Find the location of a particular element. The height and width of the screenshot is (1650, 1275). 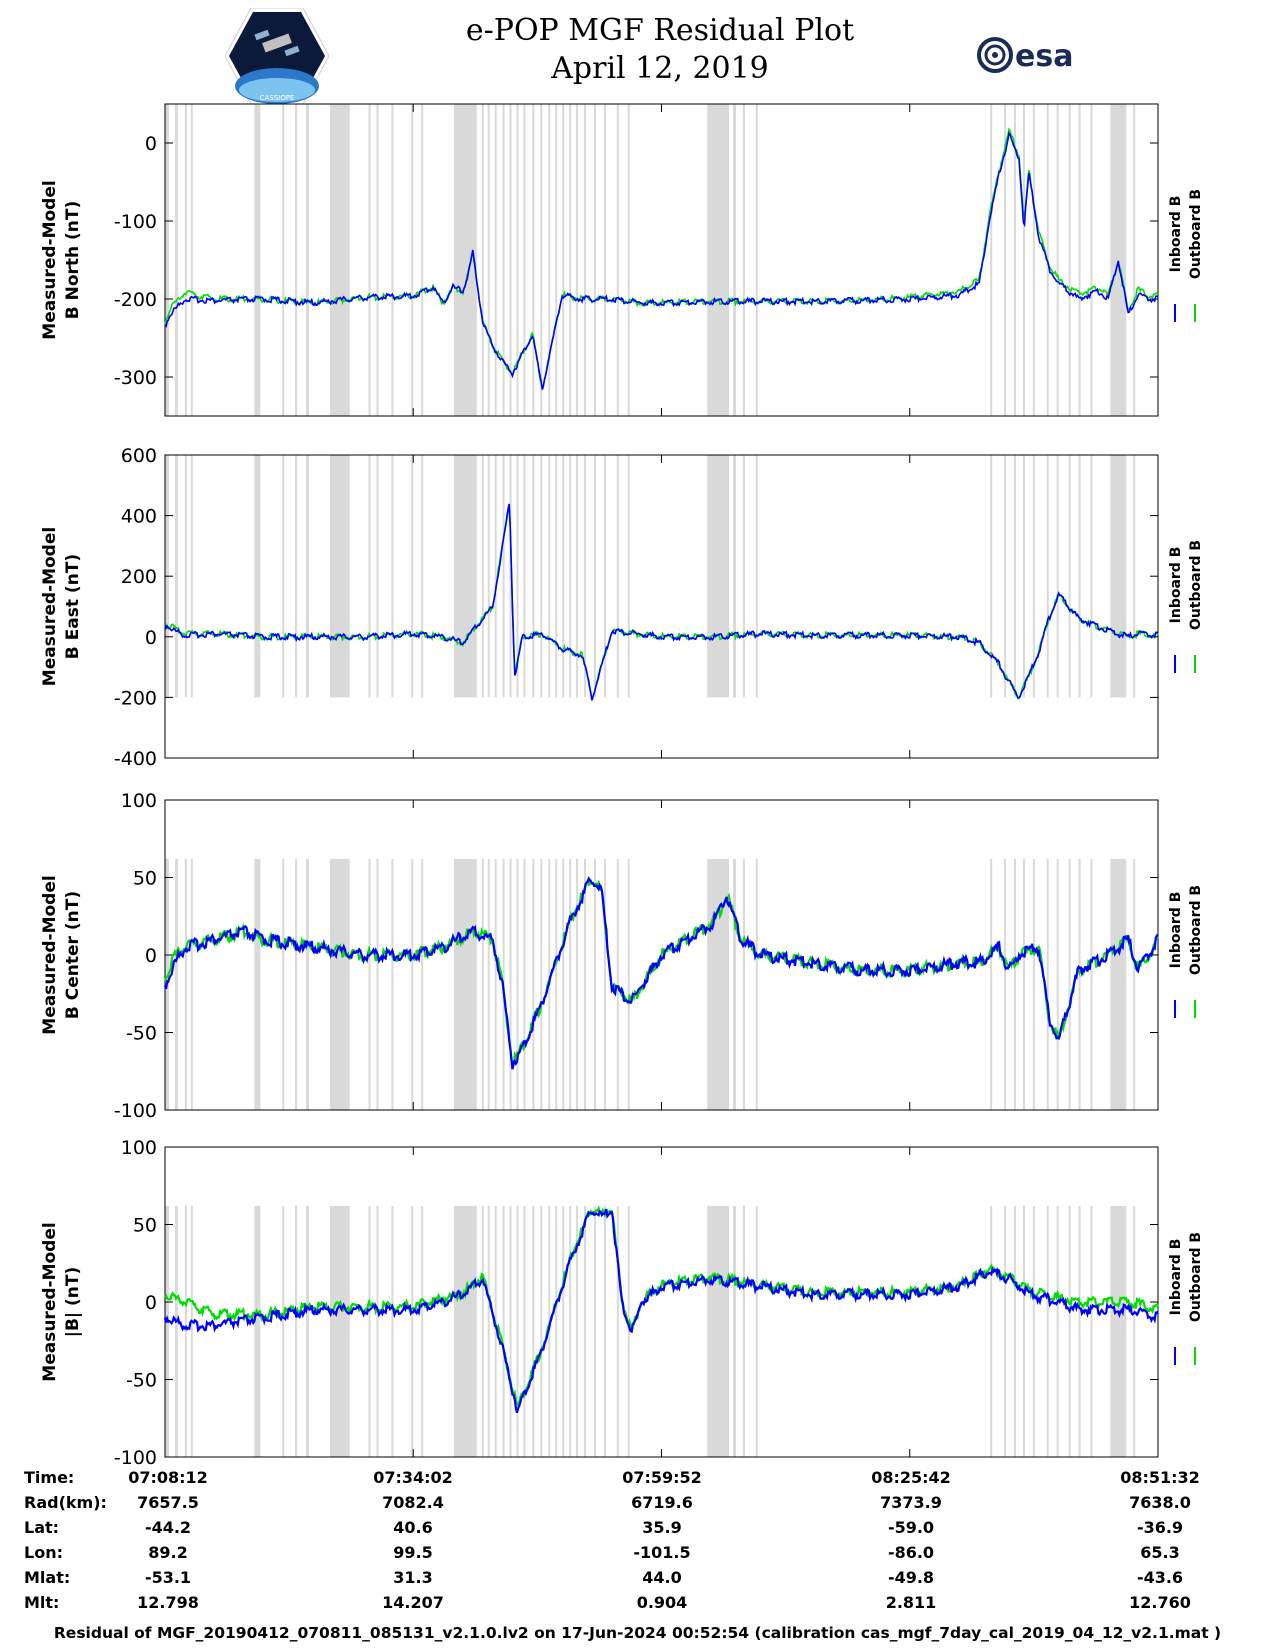

info-cell-mlt: 2.811 is located at coordinates (911, 1602).